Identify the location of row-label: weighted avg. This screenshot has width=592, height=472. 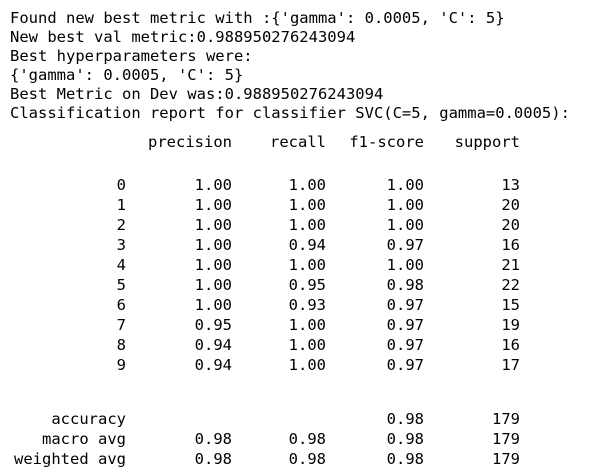
(70, 459).